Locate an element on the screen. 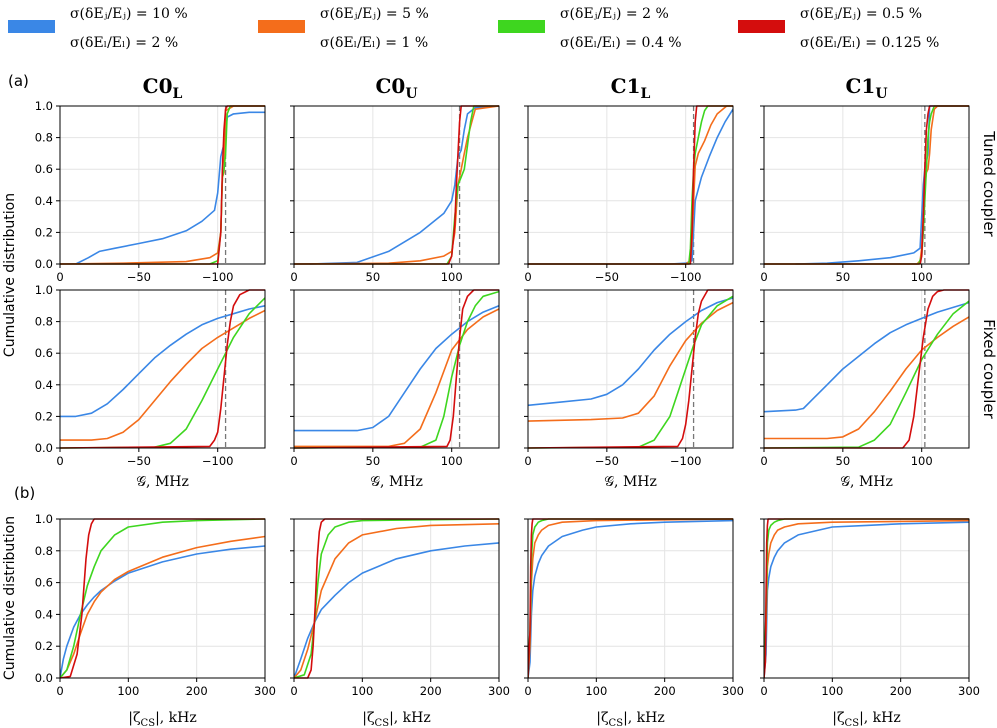 The width and height of the screenshot is (997, 728). chart-panel: 0 −50 −100 is located at coordinates (629, 194).